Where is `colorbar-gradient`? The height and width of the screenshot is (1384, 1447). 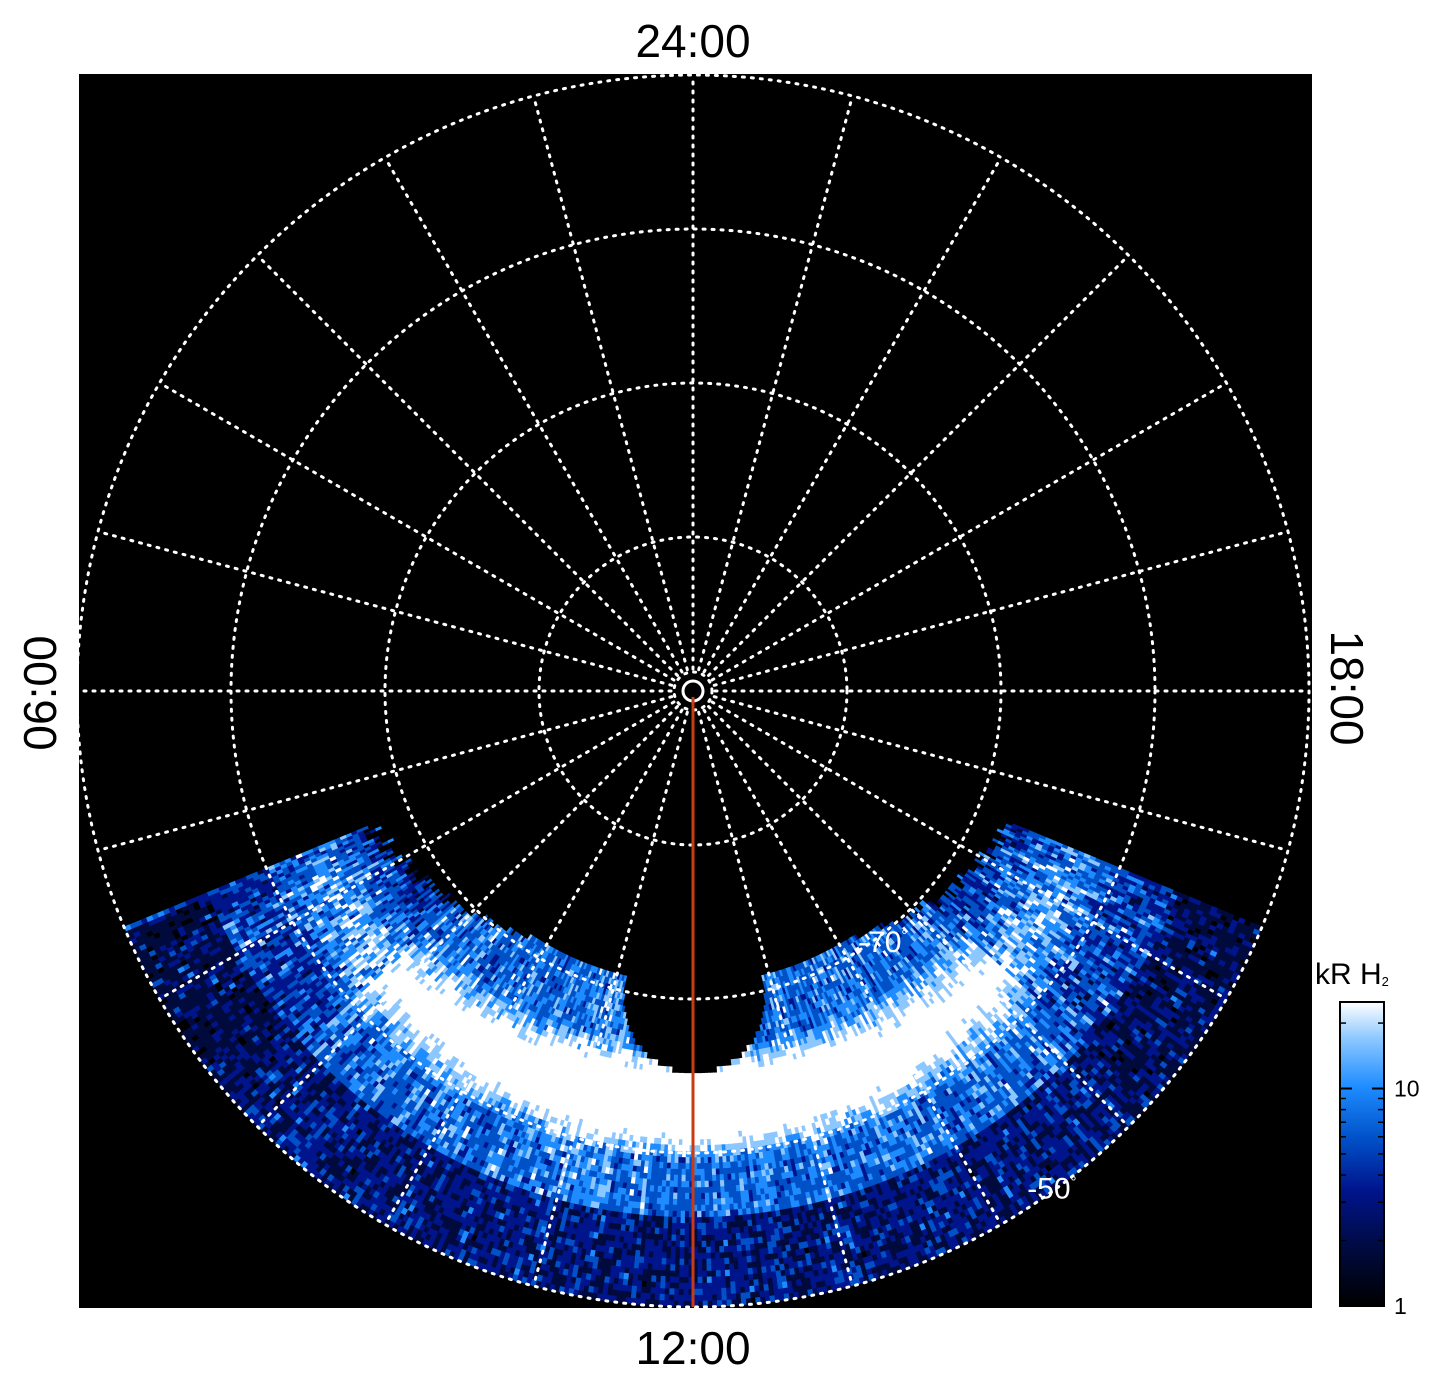 colorbar-gradient is located at coordinates (1362, 1154).